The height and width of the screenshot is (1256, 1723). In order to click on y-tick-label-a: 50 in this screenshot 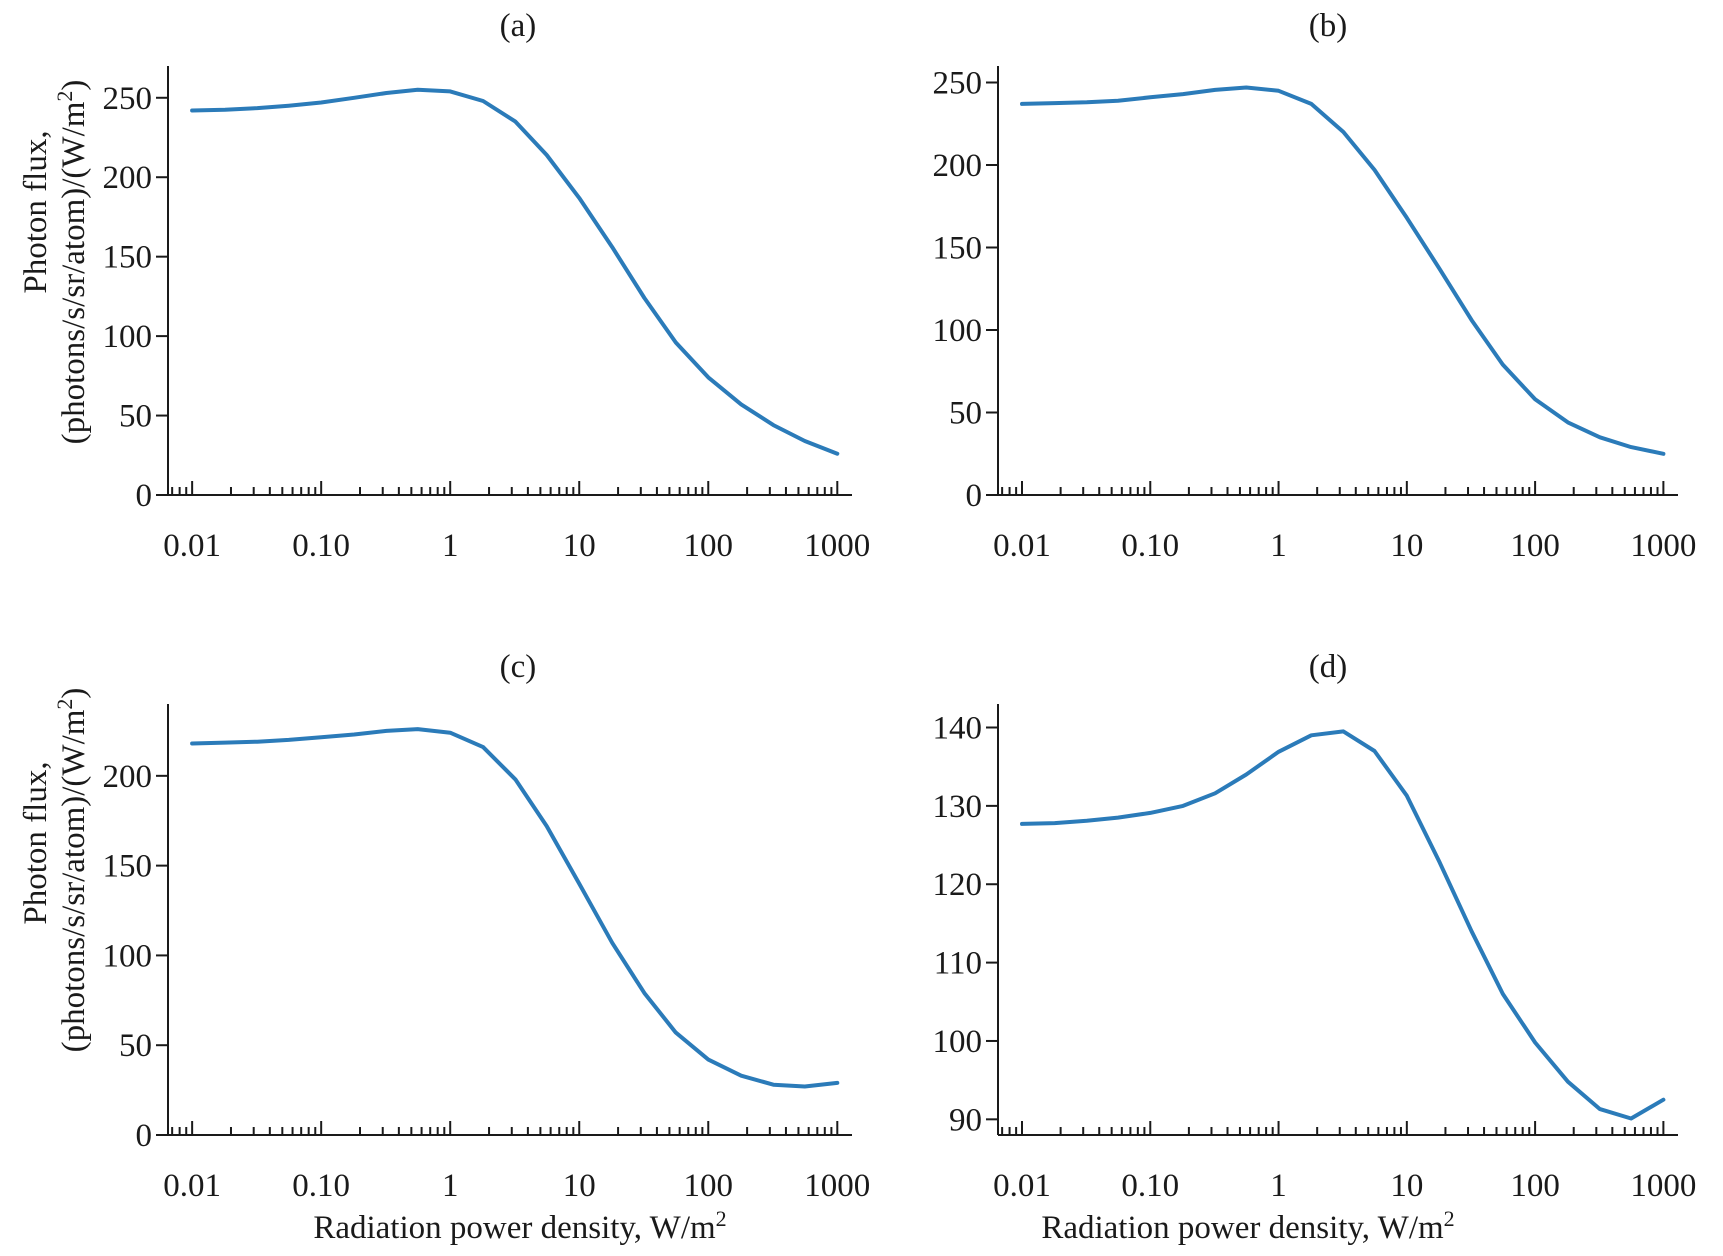, I will do `click(135, 417)`.